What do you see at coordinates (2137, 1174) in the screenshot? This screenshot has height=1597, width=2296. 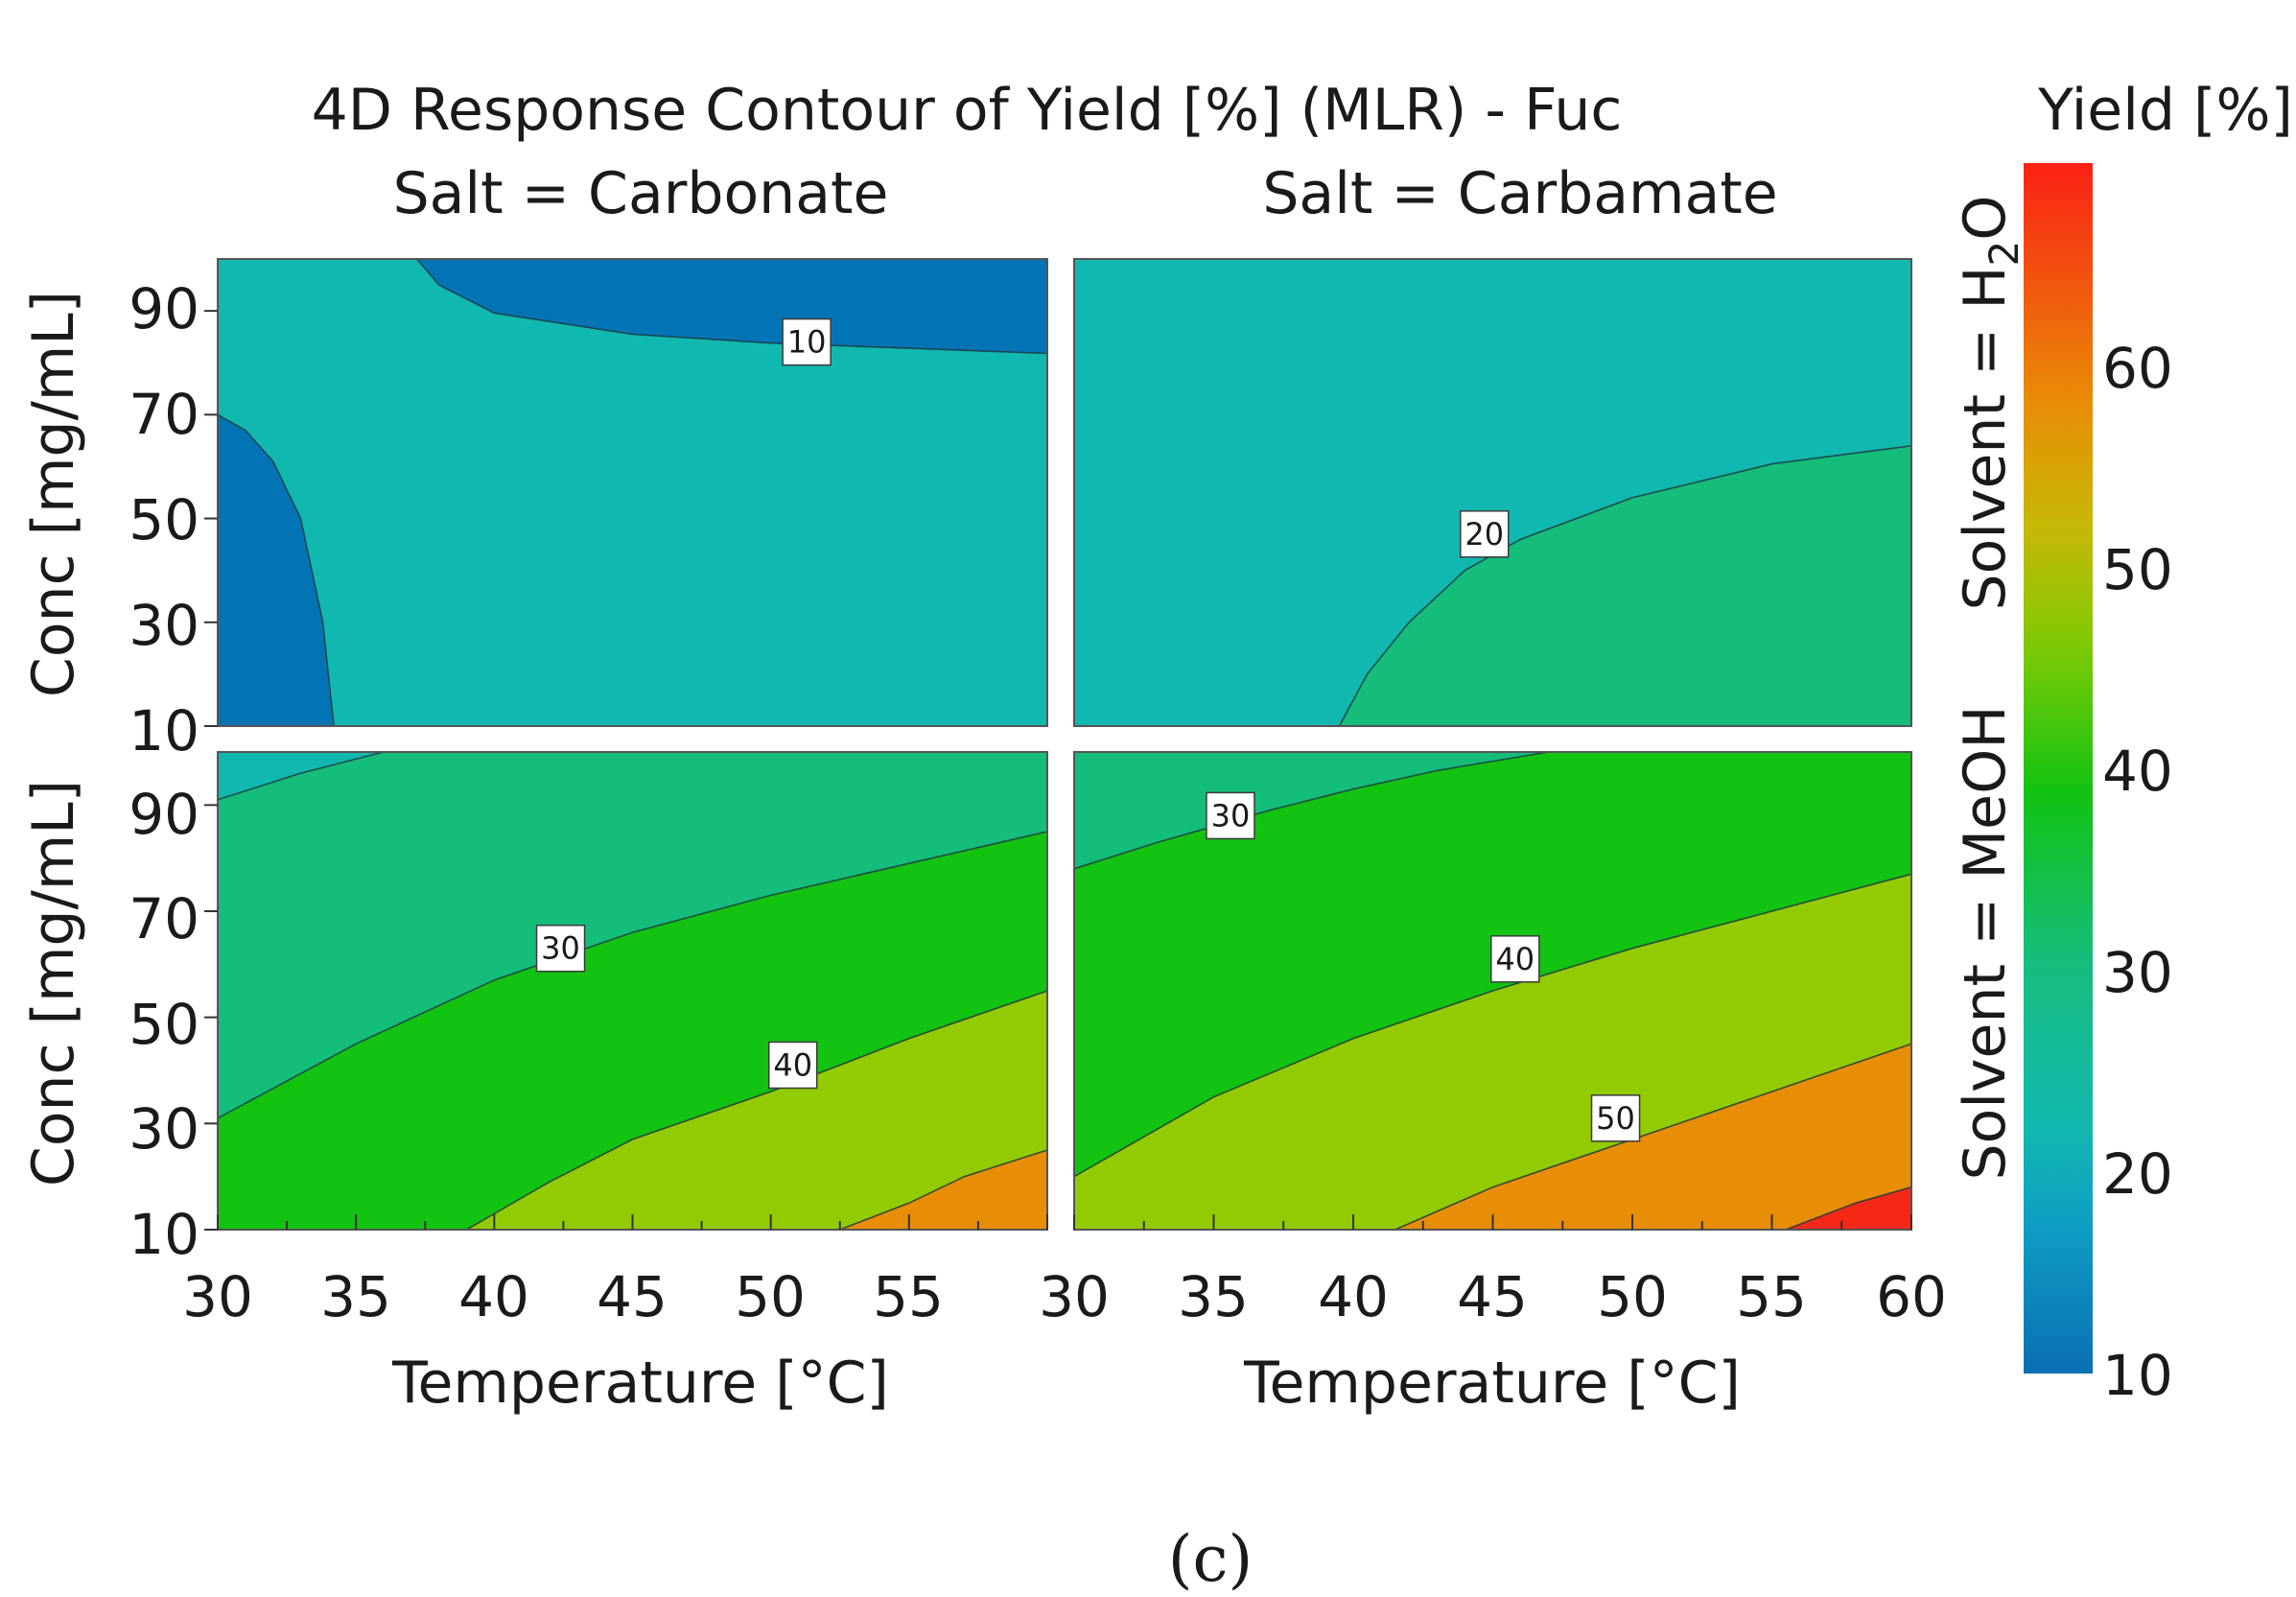 I see `colorbar-tick-label: 20` at bounding box center [2137, 1174].